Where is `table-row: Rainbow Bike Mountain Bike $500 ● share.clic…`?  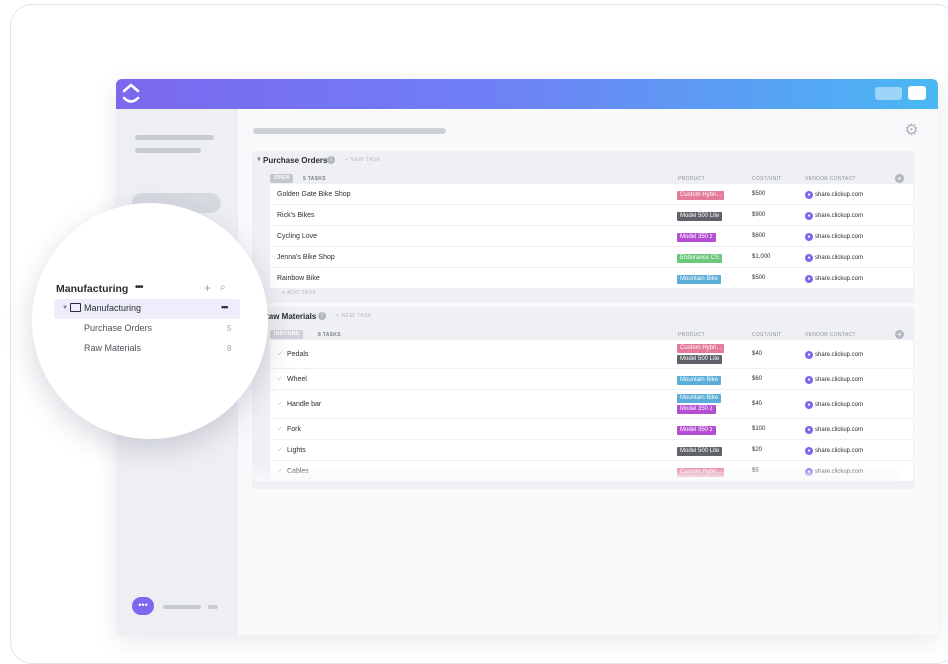
table-row: Rainbow Bike Mountain Bike $500 ● share.clic… is located at coordinates (591, 278).